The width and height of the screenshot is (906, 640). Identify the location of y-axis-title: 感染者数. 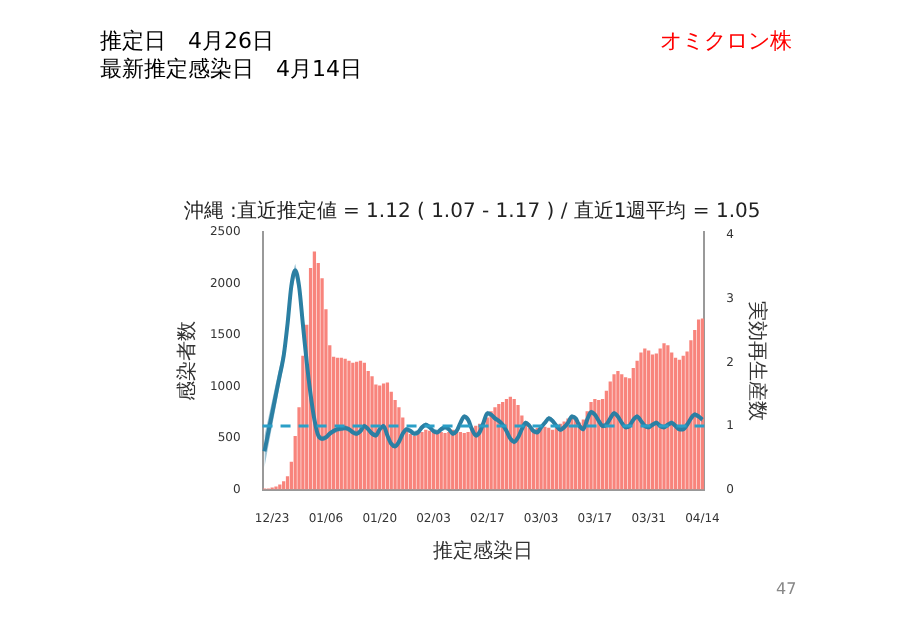
(187, 360).